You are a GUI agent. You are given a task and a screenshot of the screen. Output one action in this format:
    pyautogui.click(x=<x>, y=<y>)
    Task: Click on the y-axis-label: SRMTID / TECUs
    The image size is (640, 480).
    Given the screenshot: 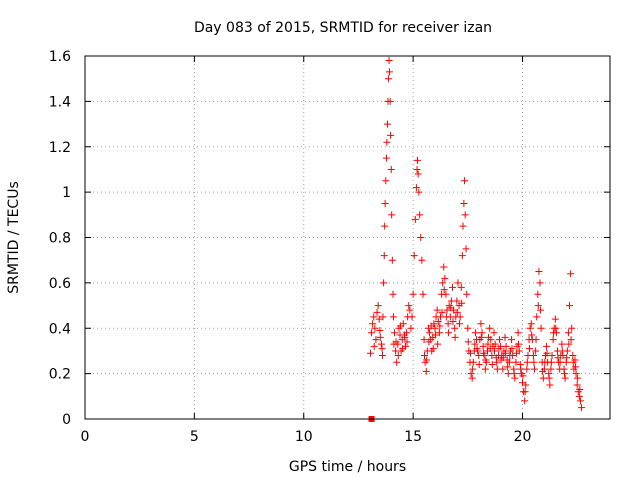 What is the action you would take?
    pyautogui.click(x=14, y=237)
    